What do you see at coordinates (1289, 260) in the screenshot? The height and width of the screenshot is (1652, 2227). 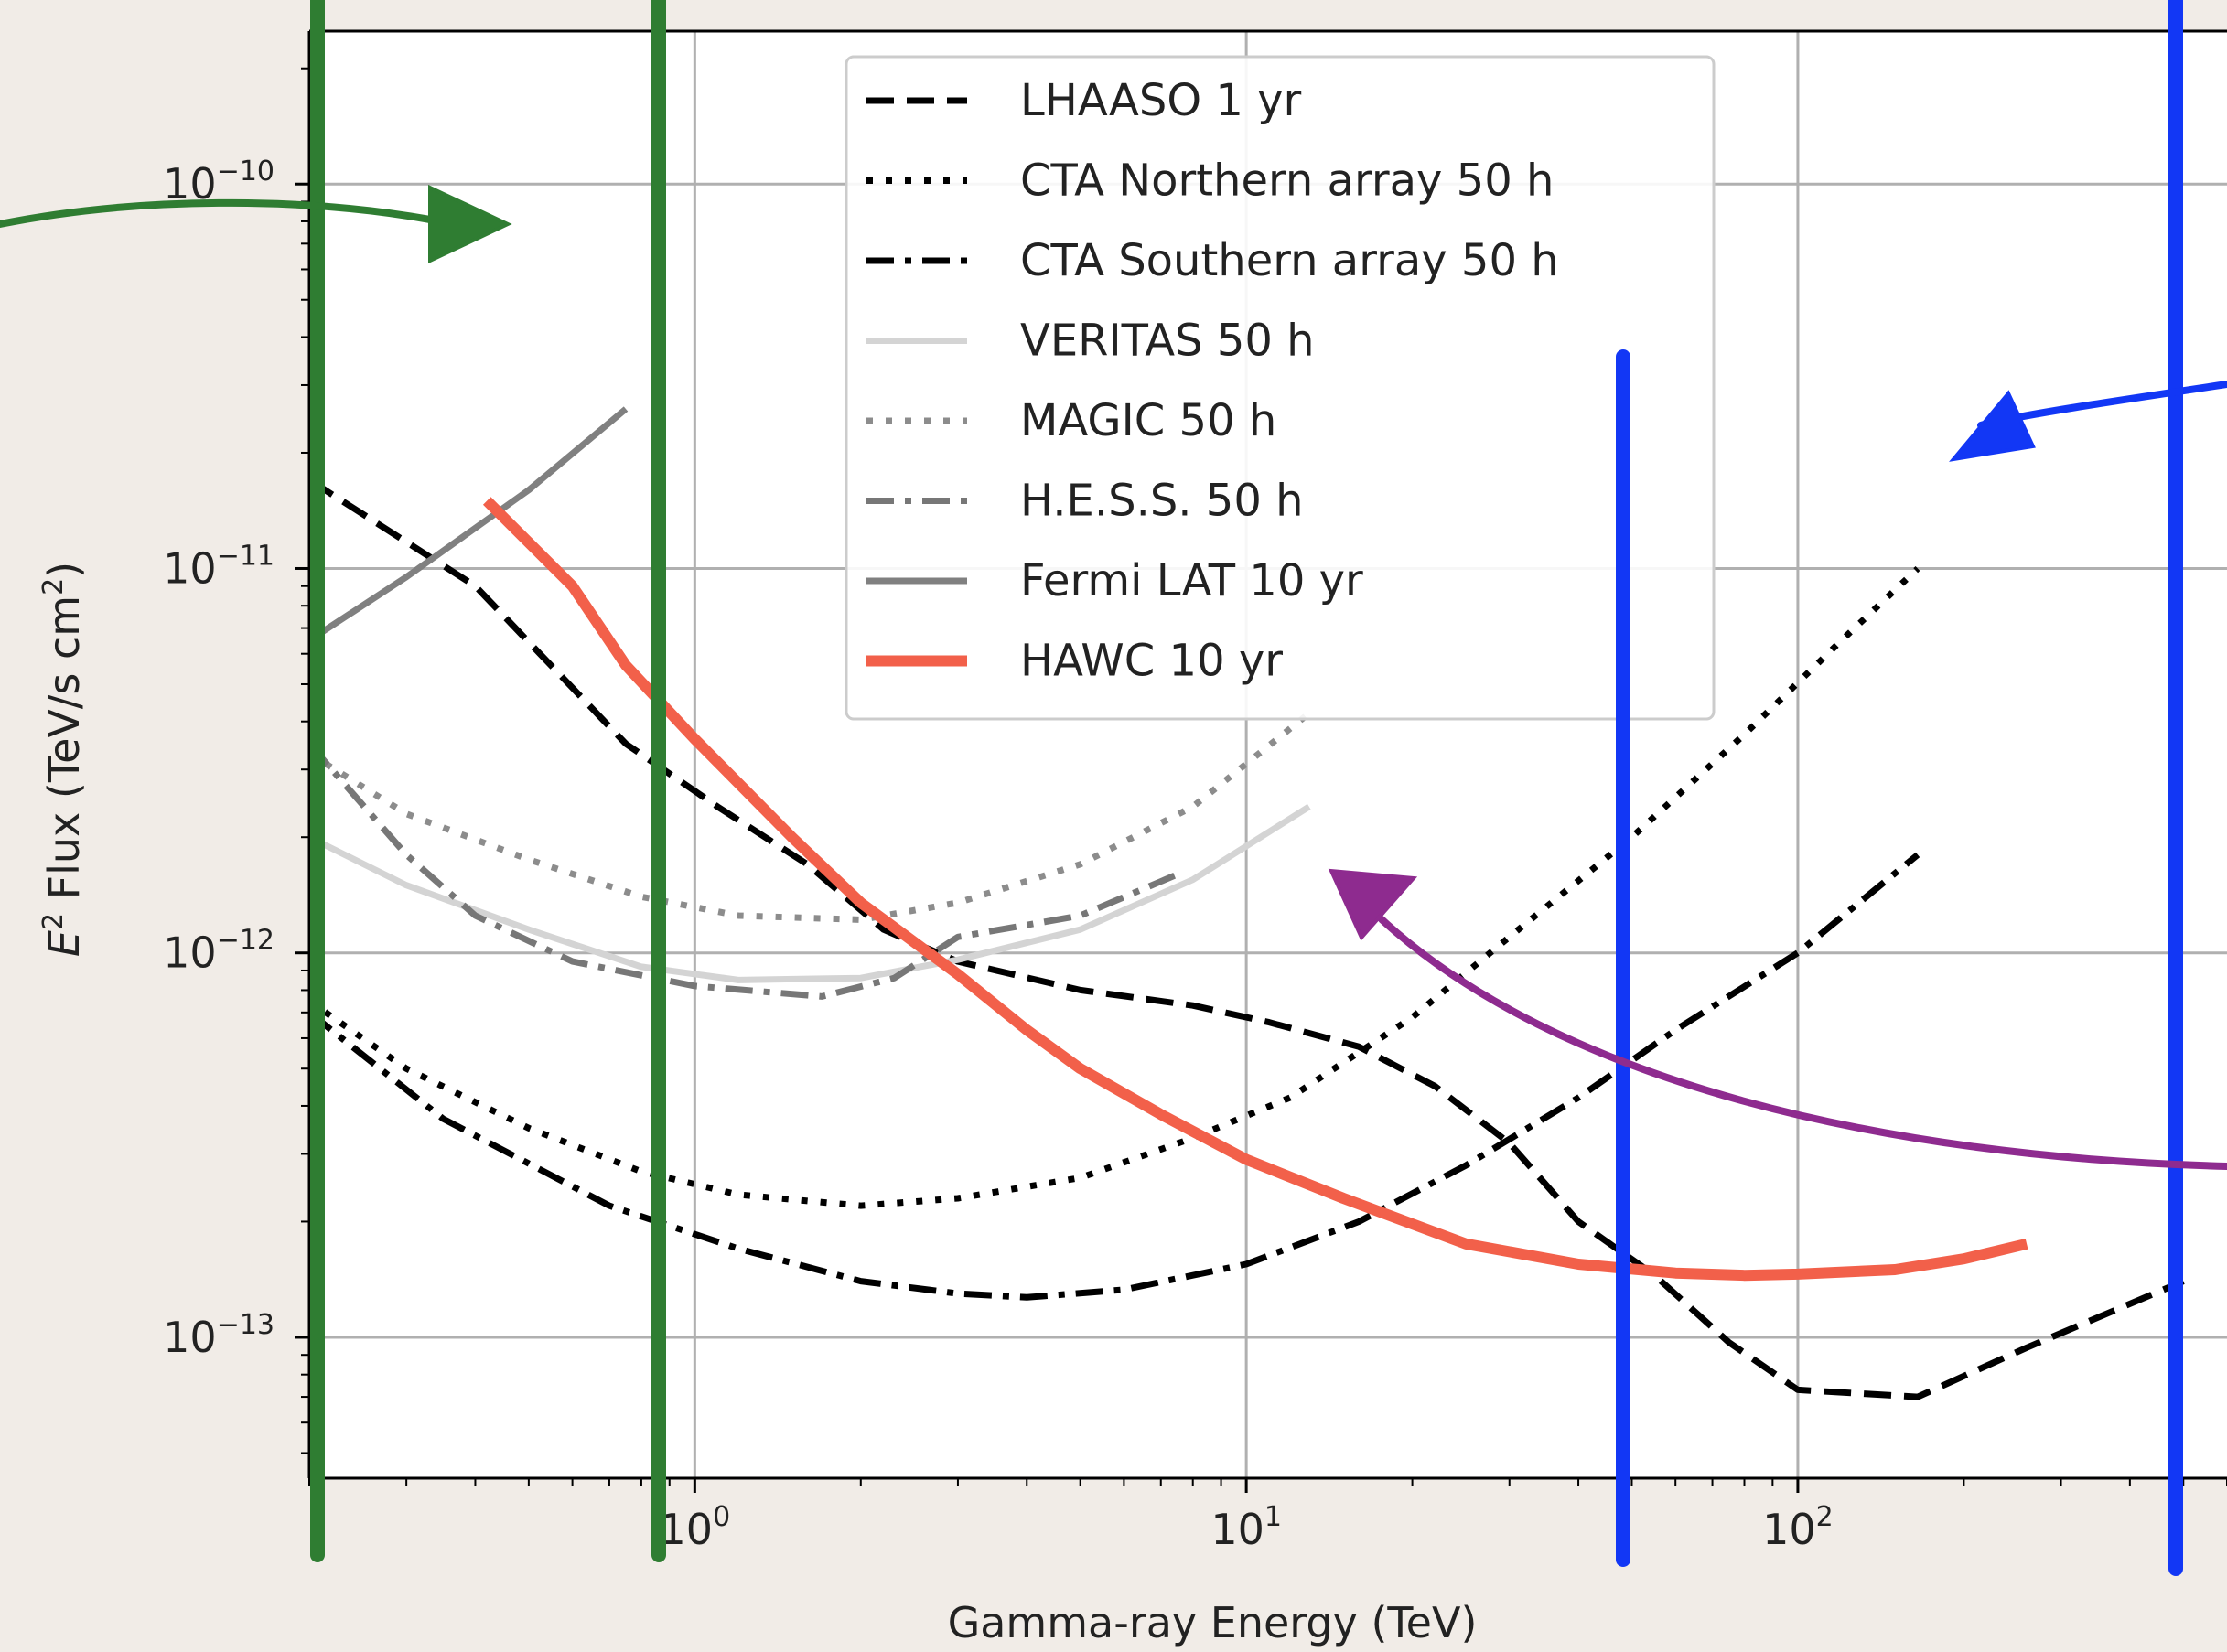 I see `legend-label-2: CTA Southern array 50 h` at bounding box center [1289, 260].